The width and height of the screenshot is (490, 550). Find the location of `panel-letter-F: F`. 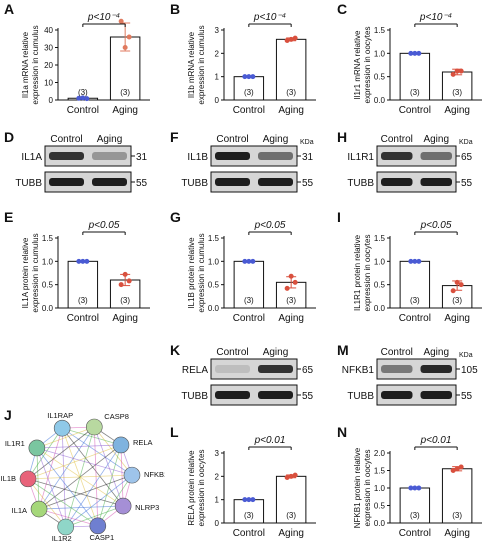

panel-letter-F: F is located at coordinates (174, 137).